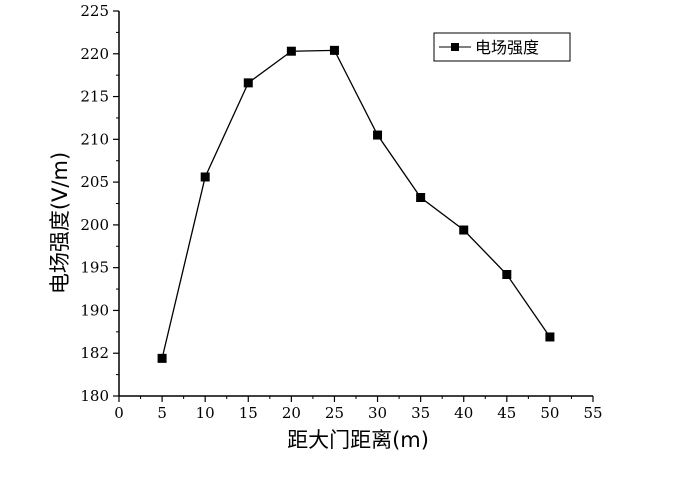 Image resolution: width=700 pixels, height=481 pixels. Describe the element at coordinates (94, 182) in the screenshot. I see `y-tick-label: 205` at that location.